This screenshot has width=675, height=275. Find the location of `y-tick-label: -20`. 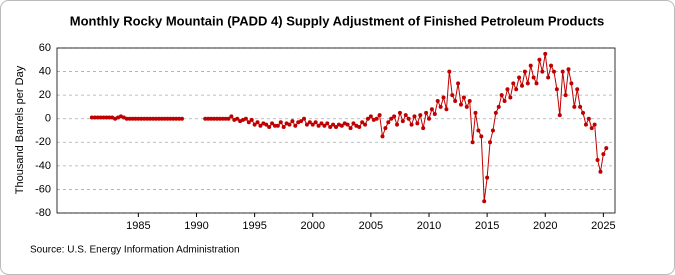

y-tick-label: -20 is located at coordinates (43, 142).